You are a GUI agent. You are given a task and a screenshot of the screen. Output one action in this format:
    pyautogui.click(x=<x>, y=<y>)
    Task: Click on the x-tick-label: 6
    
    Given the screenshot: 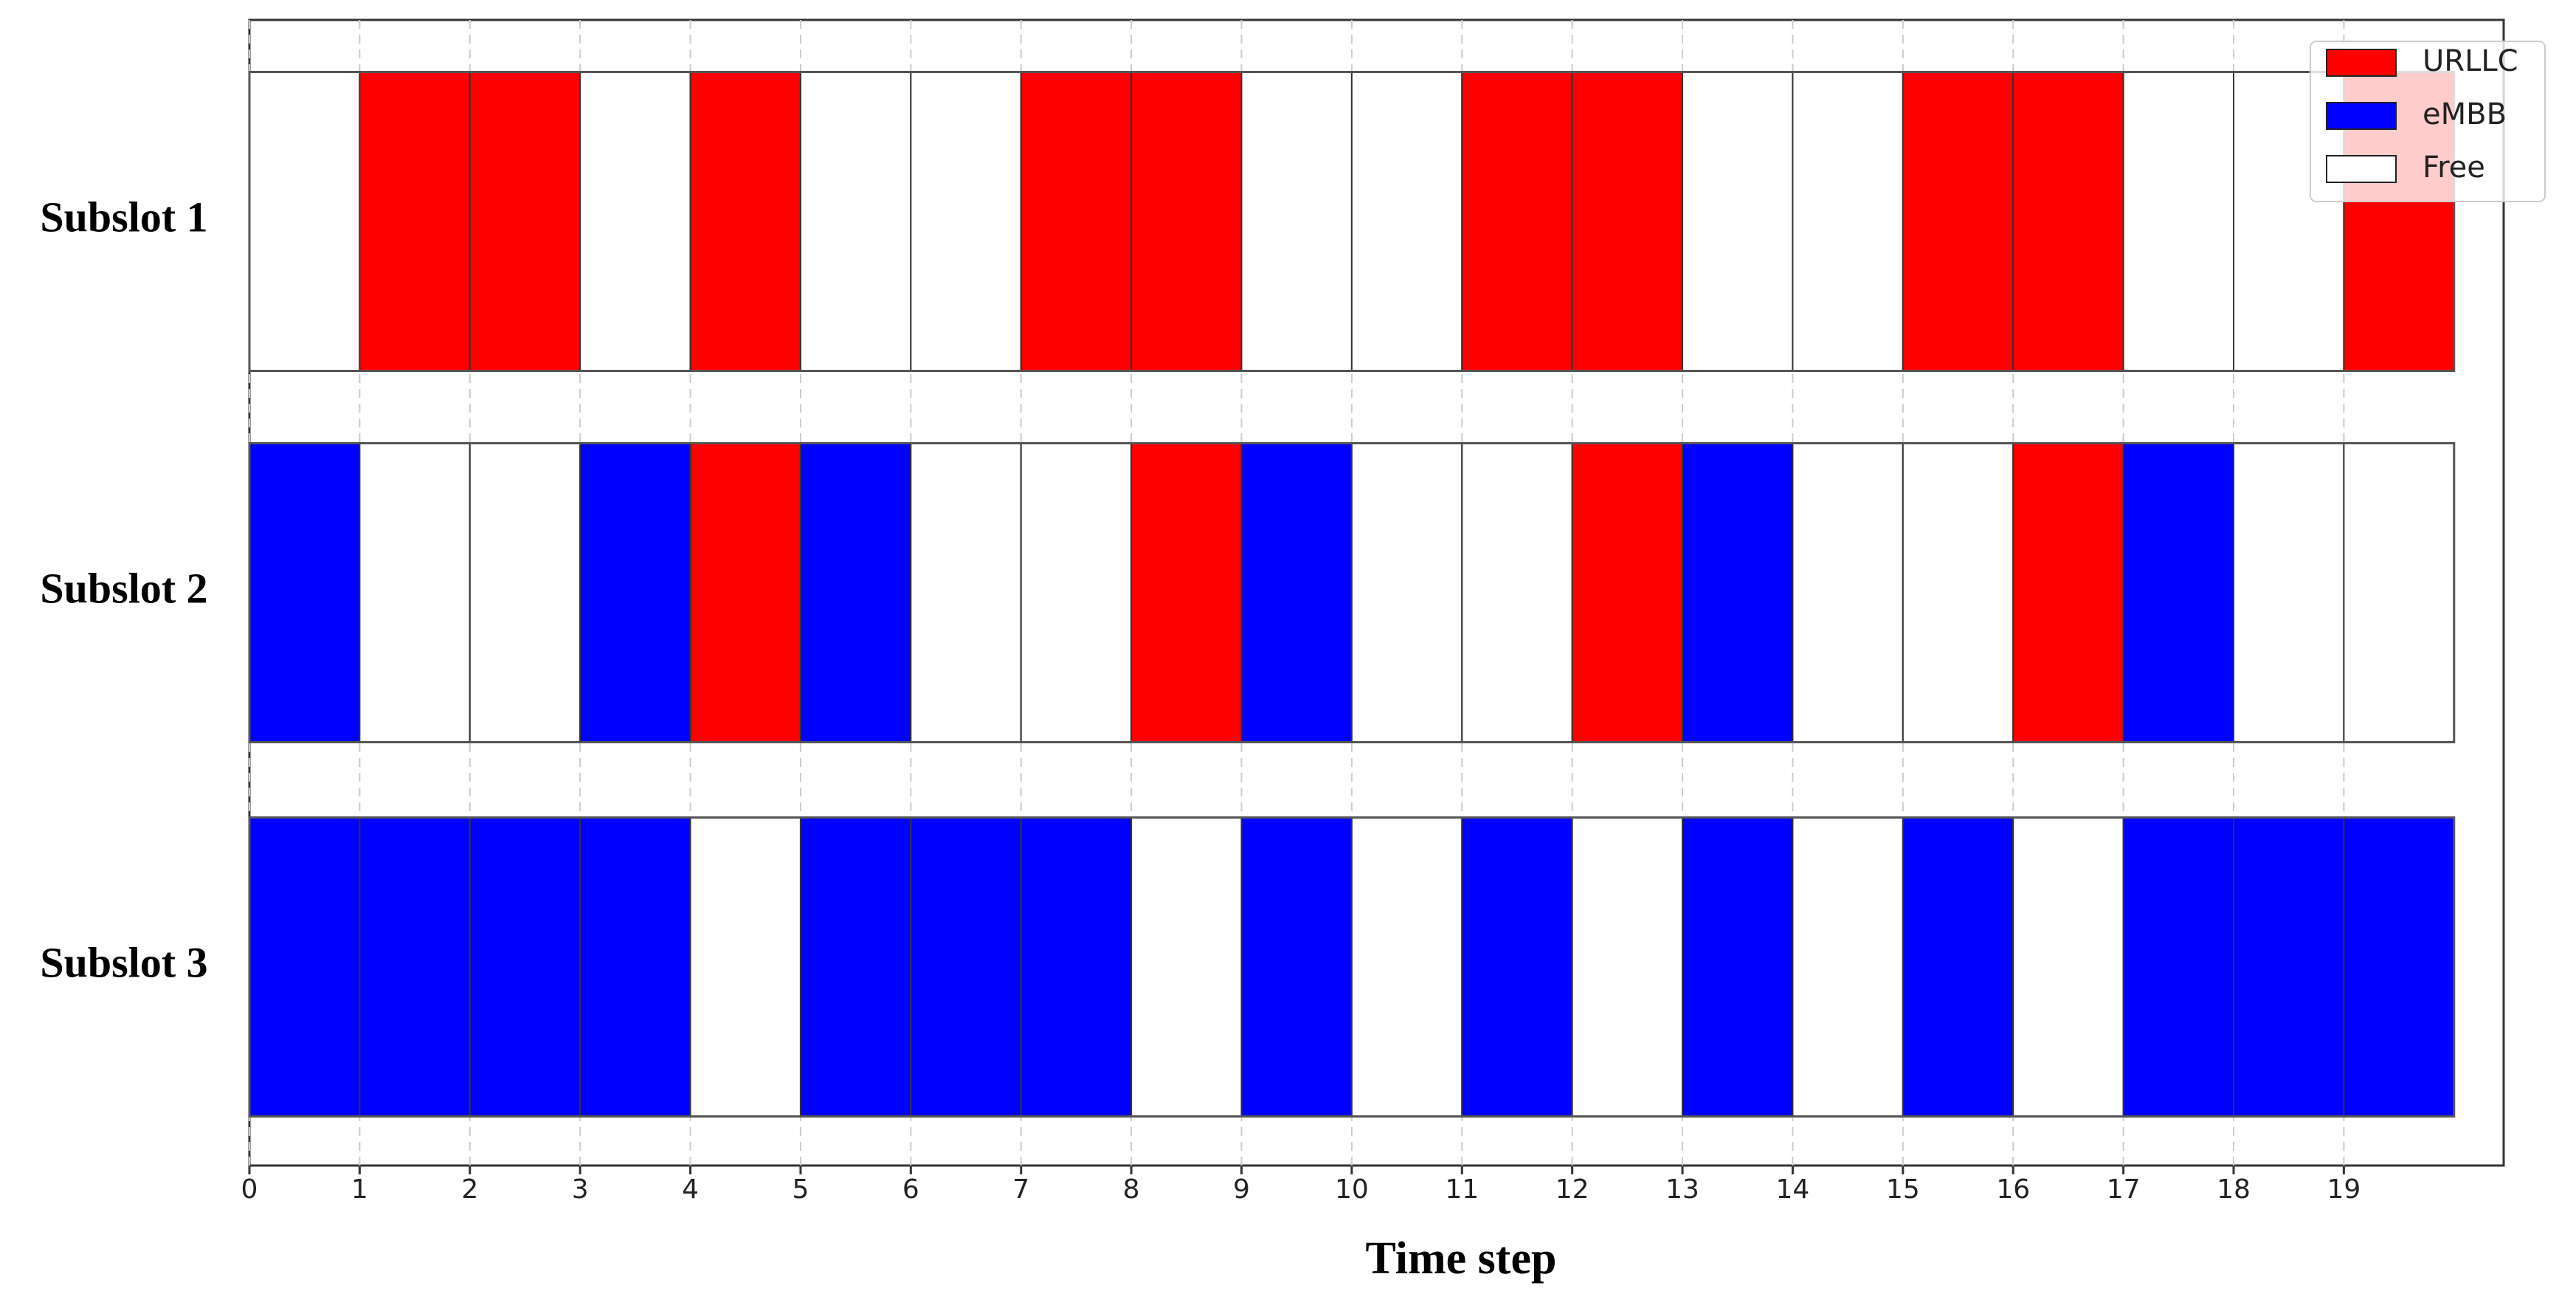 What is the action you would take?
    pyautogui.click(x=911, y=1189)
    